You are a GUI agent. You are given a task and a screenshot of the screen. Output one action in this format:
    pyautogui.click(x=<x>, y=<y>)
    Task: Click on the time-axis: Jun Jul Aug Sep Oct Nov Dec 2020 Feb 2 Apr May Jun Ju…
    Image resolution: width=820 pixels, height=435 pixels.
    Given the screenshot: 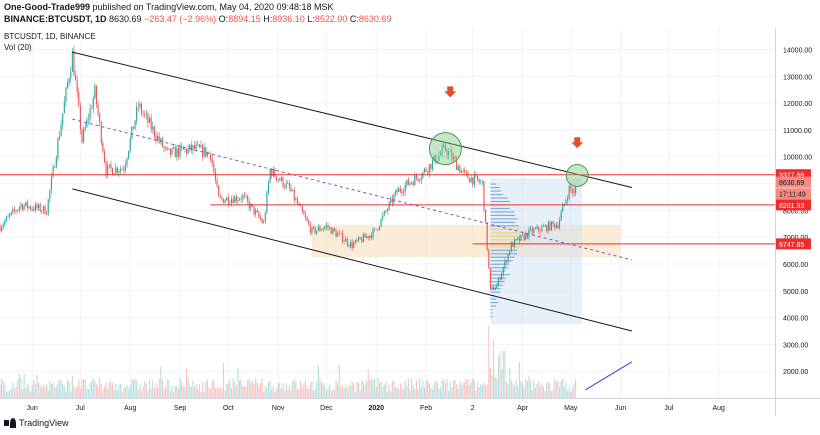 What is the action you would take?
    pyautogui.click(x=376, y=408)
    